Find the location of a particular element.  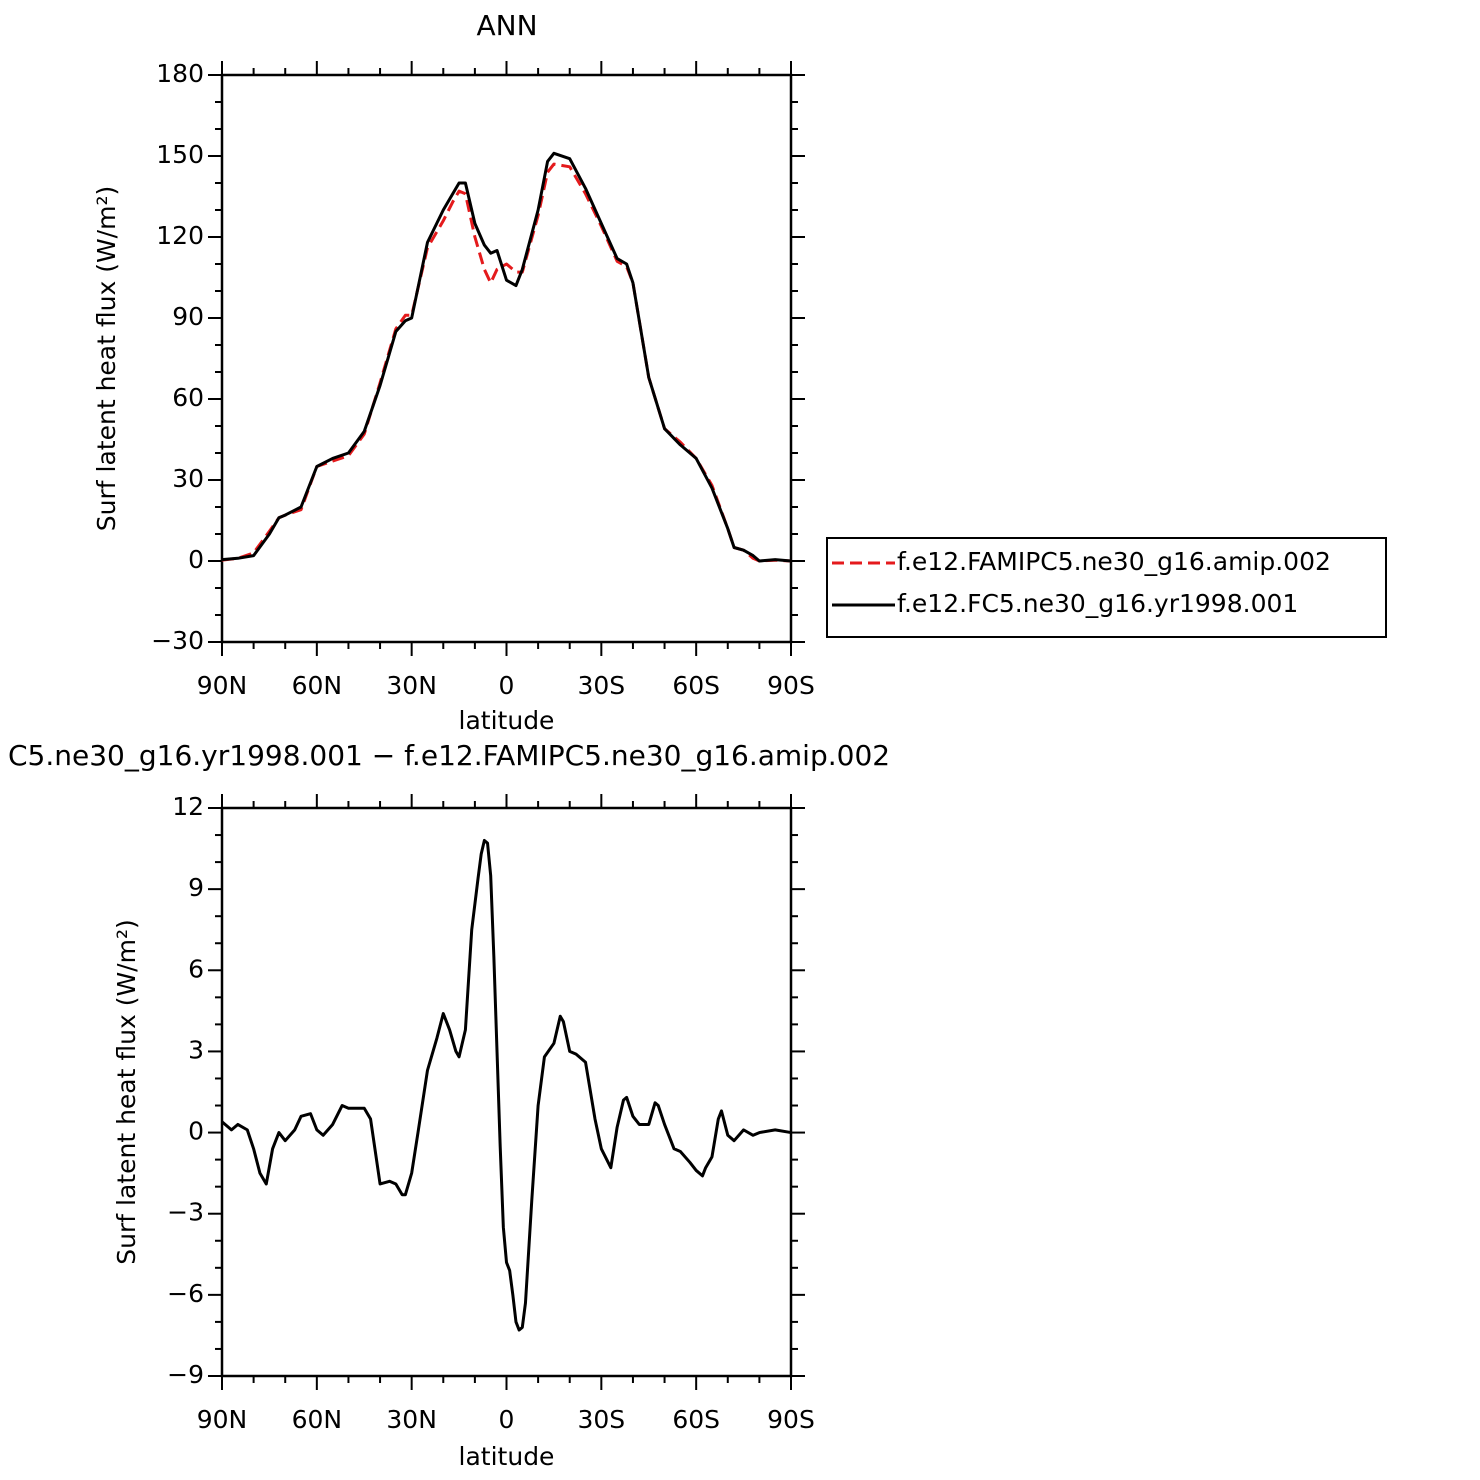

y-tick-label: 12 is located at coordinates (188, 806).